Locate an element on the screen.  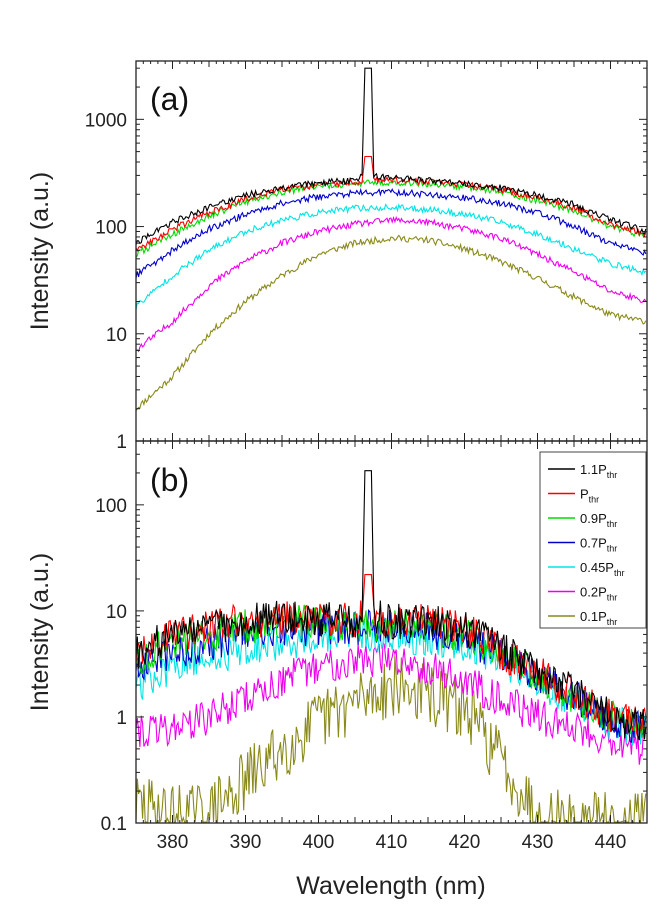
x-tick-label: 440 is located at coordinates (611, 842).